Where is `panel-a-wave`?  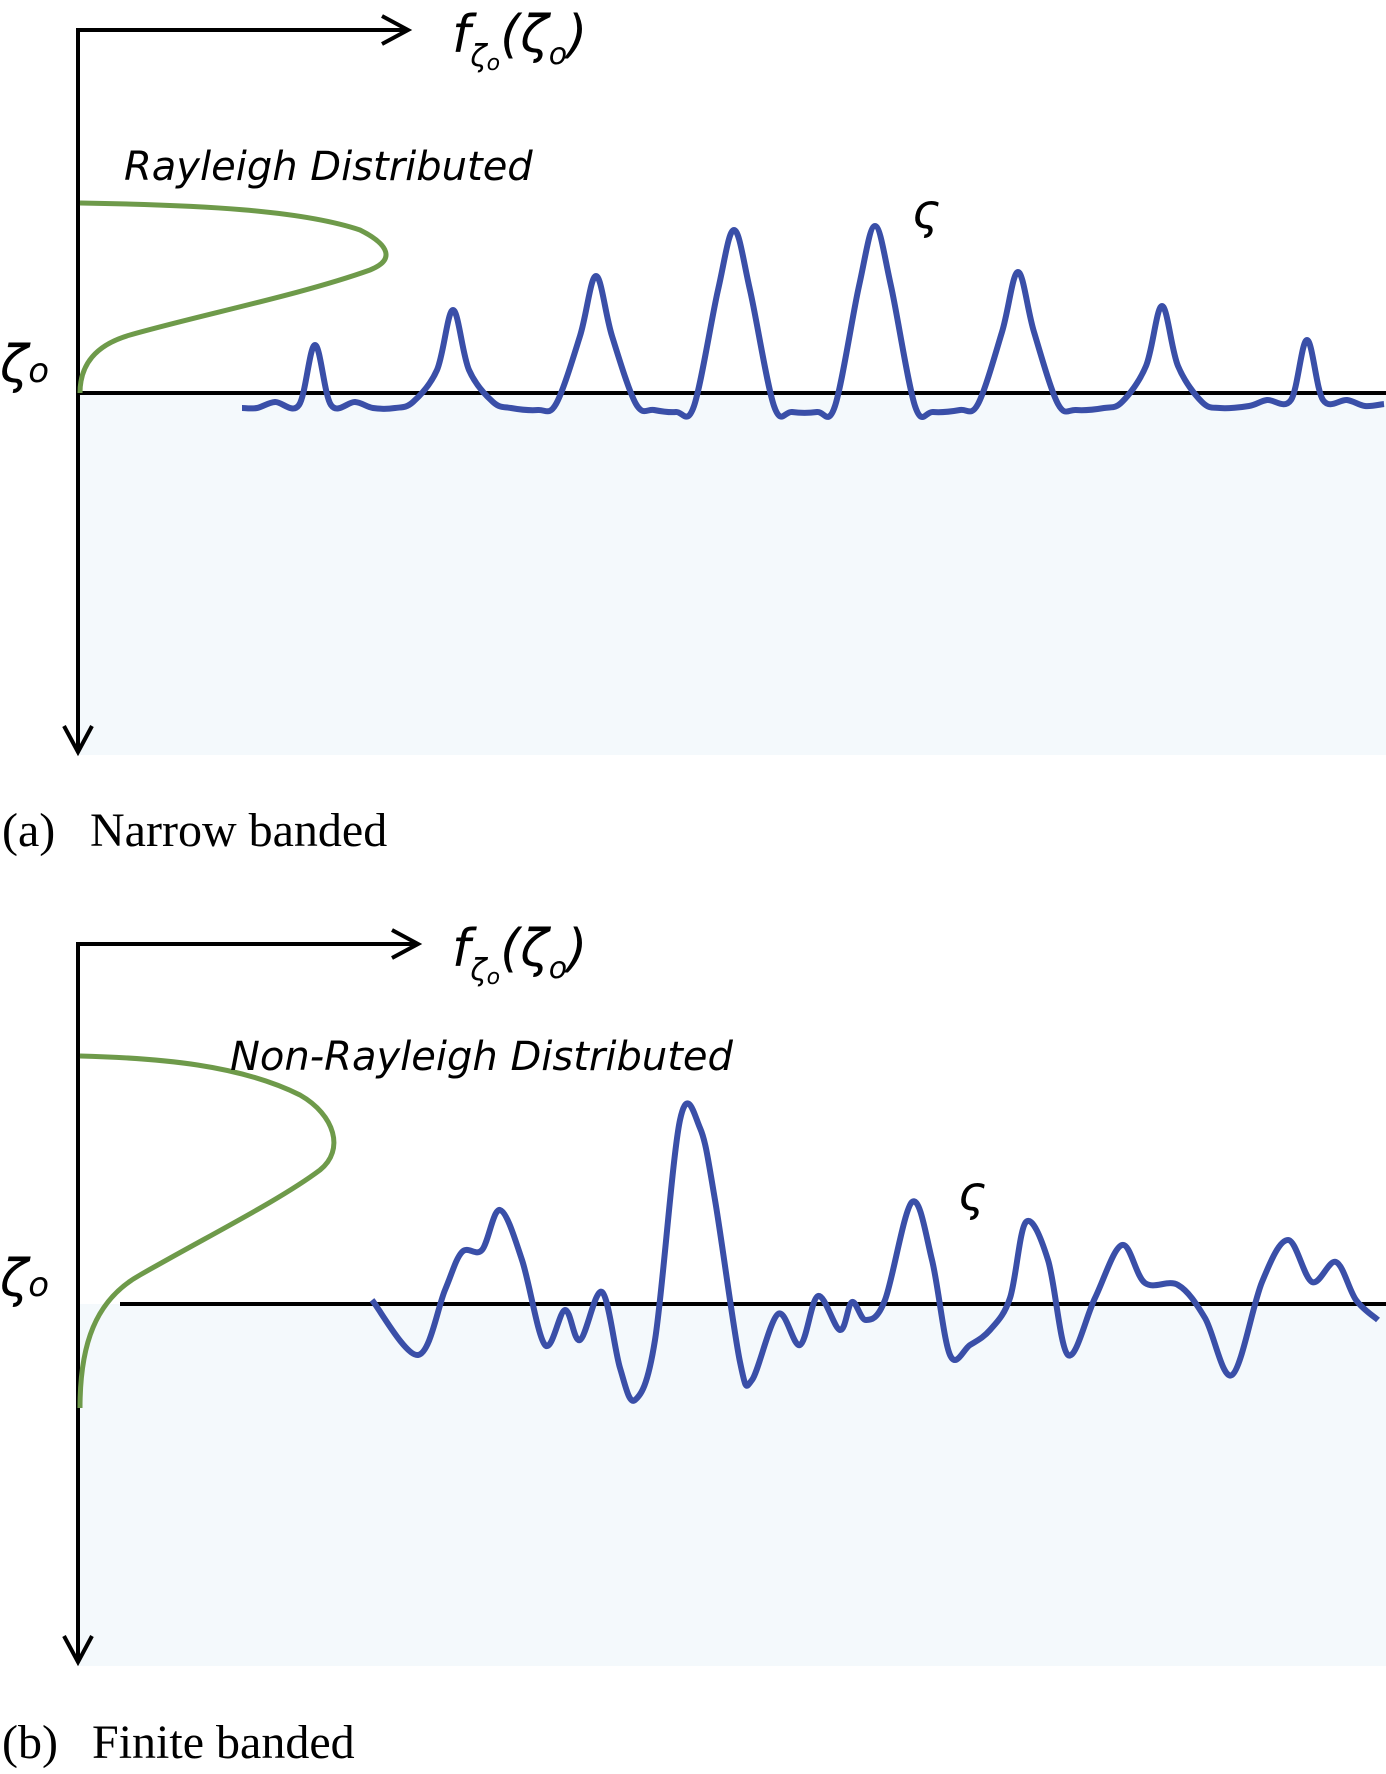 panel-a-wave is located at coordinates (813, 321).